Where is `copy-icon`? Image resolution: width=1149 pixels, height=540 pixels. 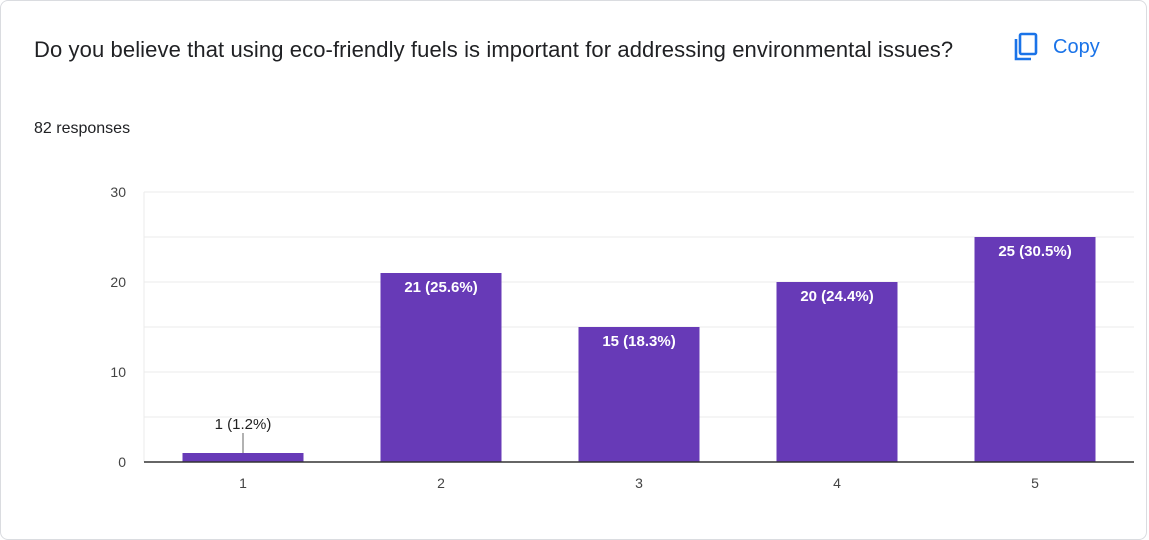
copy-icon is located at coordinates (1026, 47).